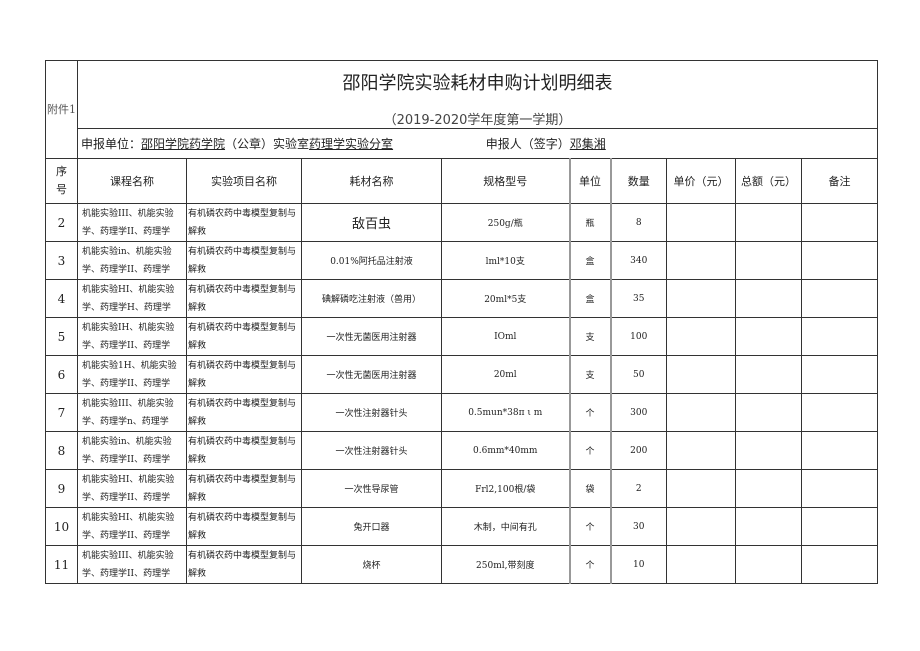 The width and height of the screenshot is (920, 651). Describe the element at coordinates (61, 181) in the screenshot. I see `header-seq: 序号` at that location.